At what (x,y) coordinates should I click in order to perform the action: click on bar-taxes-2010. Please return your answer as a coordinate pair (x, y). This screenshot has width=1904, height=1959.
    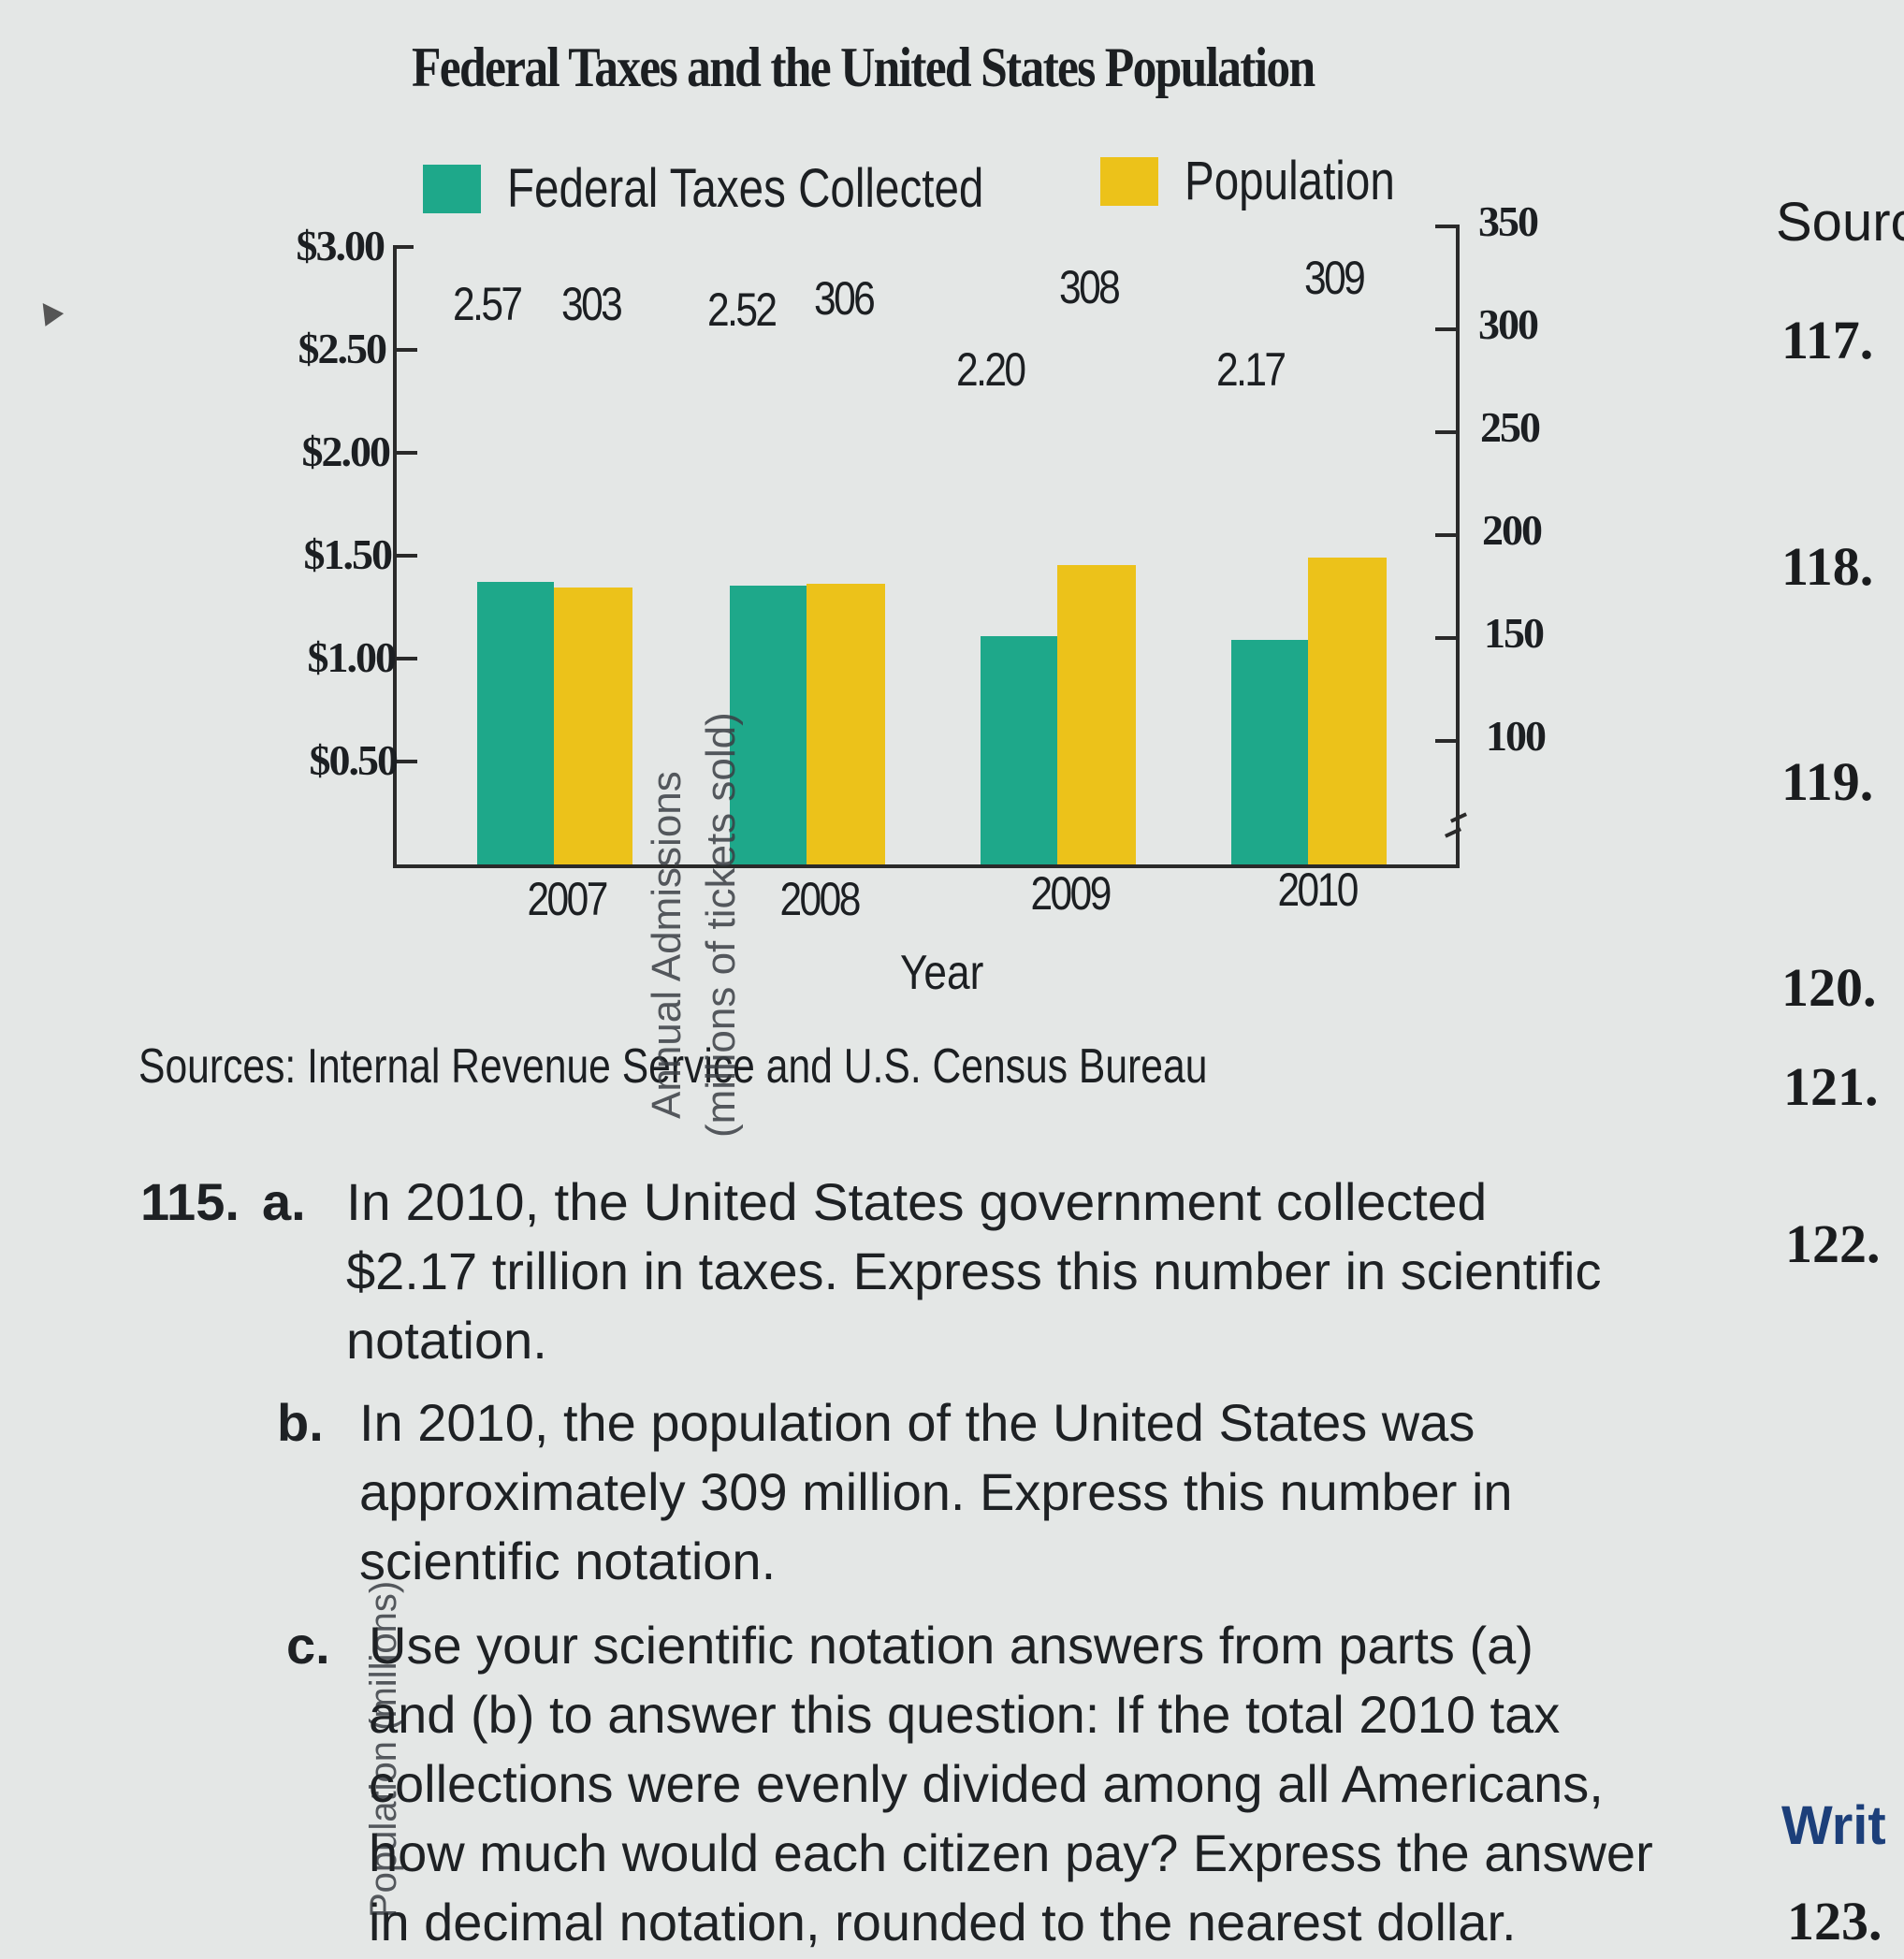
    Looking at the image, I should click on (1269, 752).